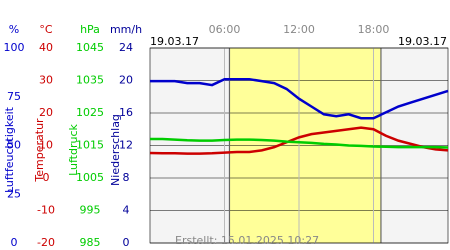 The width and height of the screenshot is (450, 250). I want to click on y-tick-label: 985, so click(90, 242).